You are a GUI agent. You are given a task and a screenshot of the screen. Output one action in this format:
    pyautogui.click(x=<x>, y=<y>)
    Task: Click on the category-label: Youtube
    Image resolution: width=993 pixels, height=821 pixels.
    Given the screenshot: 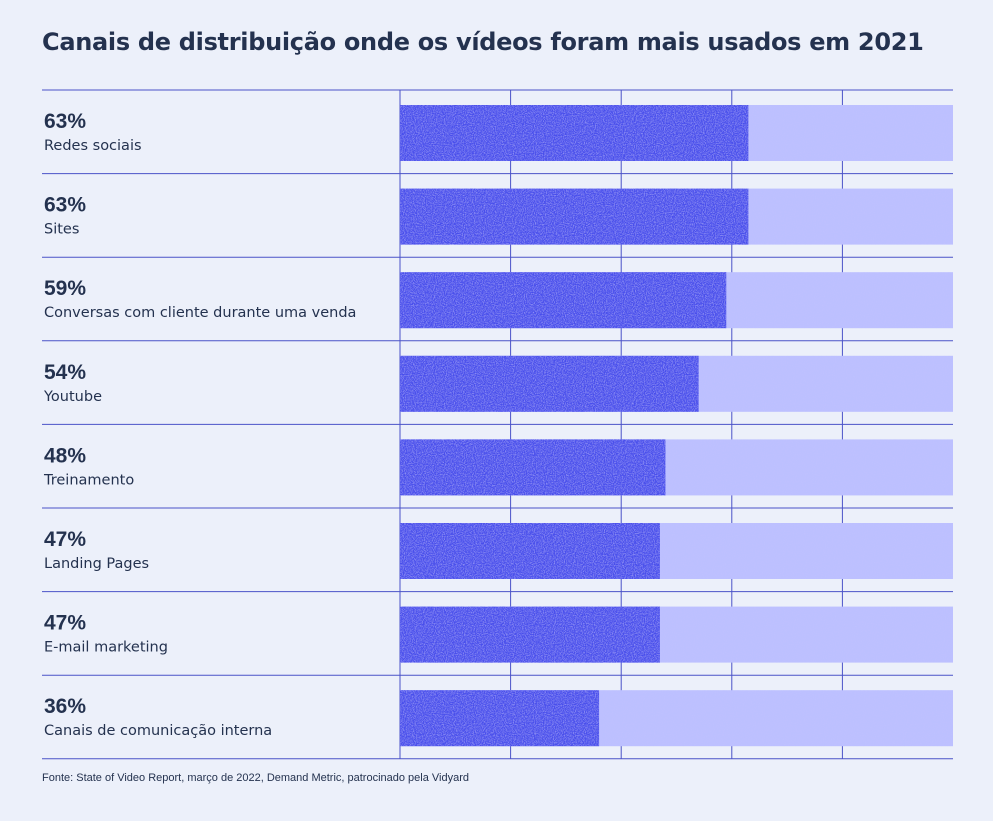 What is the action you would take?
    pyautogui.click(x=72, y=397)
    